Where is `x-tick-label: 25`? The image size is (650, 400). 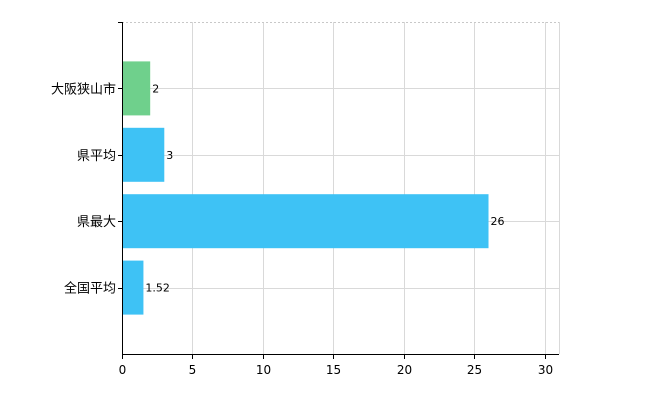
x-tick-label: 25 is located at coordinates (474, 370).